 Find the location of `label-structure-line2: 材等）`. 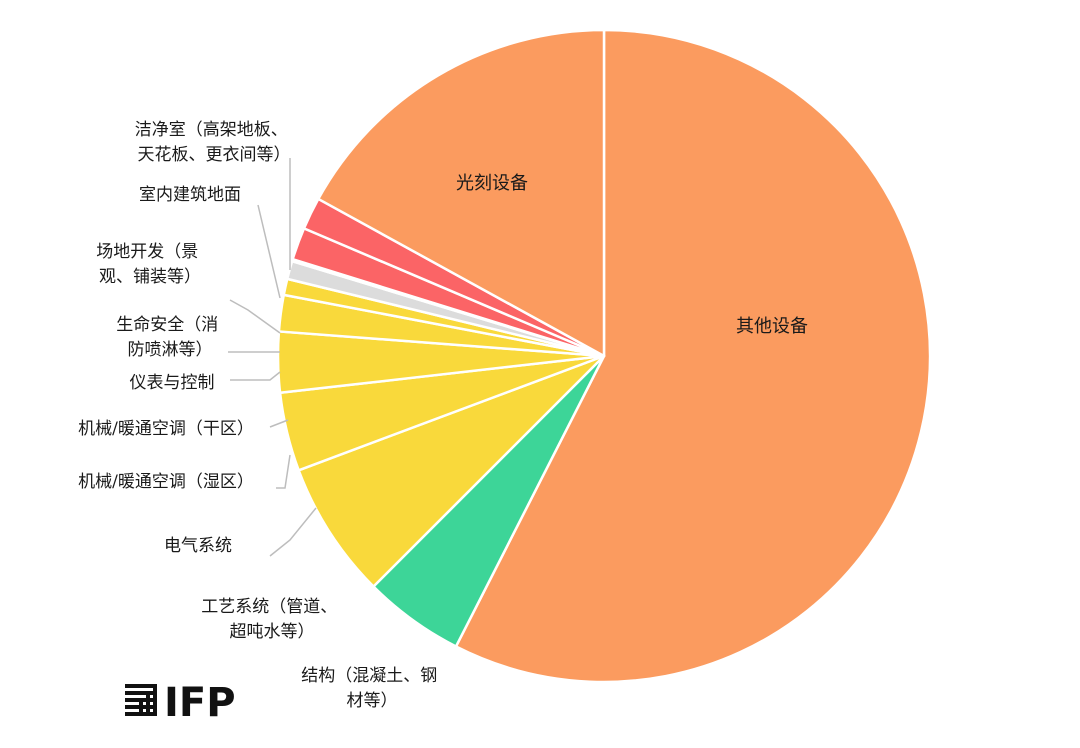

label-structure-line2: 材等） is located at coordinates (372, 701).